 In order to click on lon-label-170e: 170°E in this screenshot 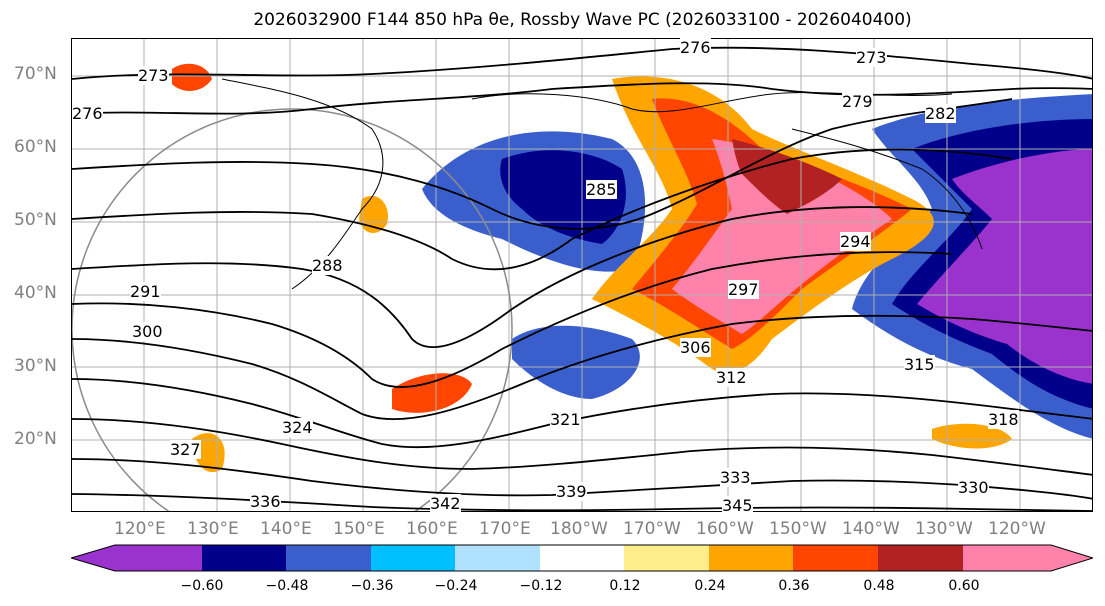, I will do `click(505, 529)`.